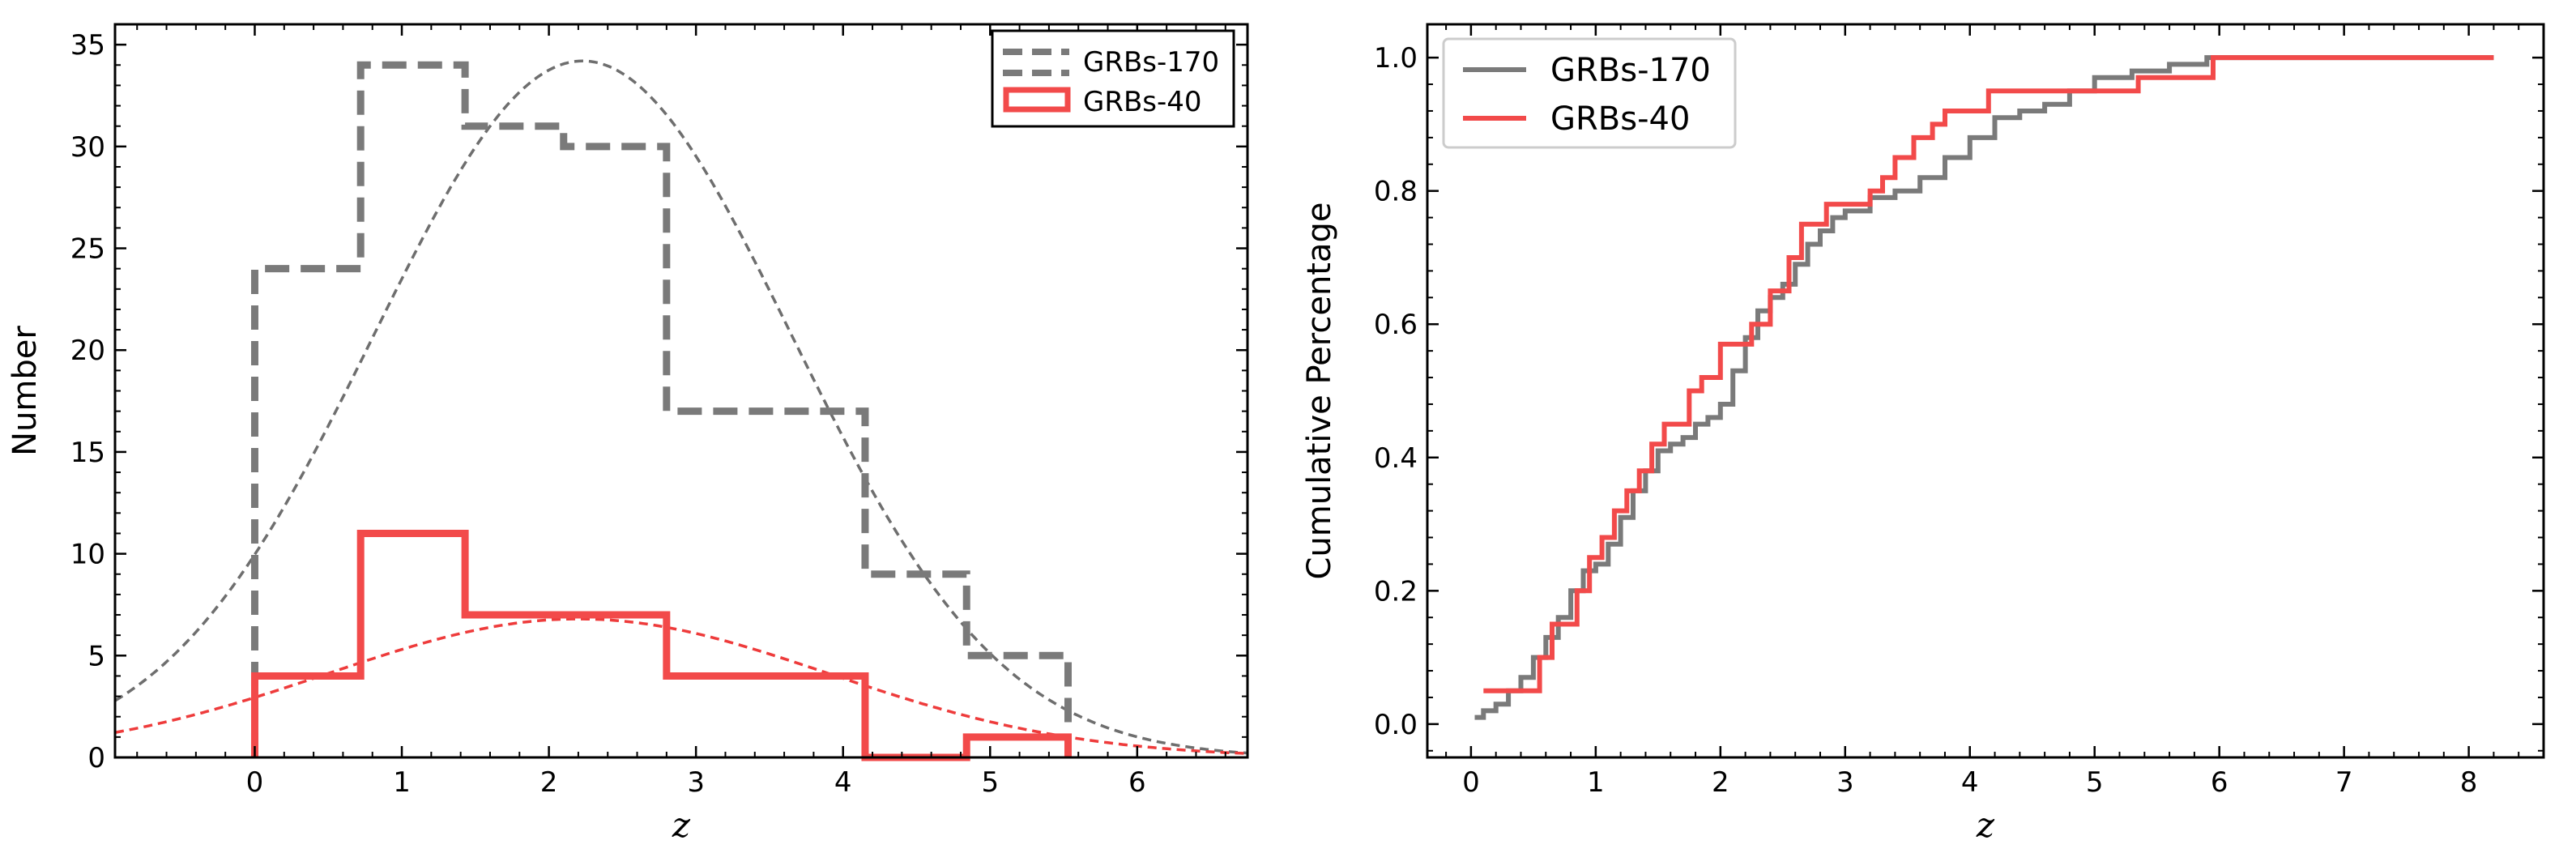 The height and width of the screenshot is (853, 2576). Describe the element at coordinates (88, 401) in the screenshot. I see `y-tick-labels: 0 5 10 15 20 25 30 35` at that location.